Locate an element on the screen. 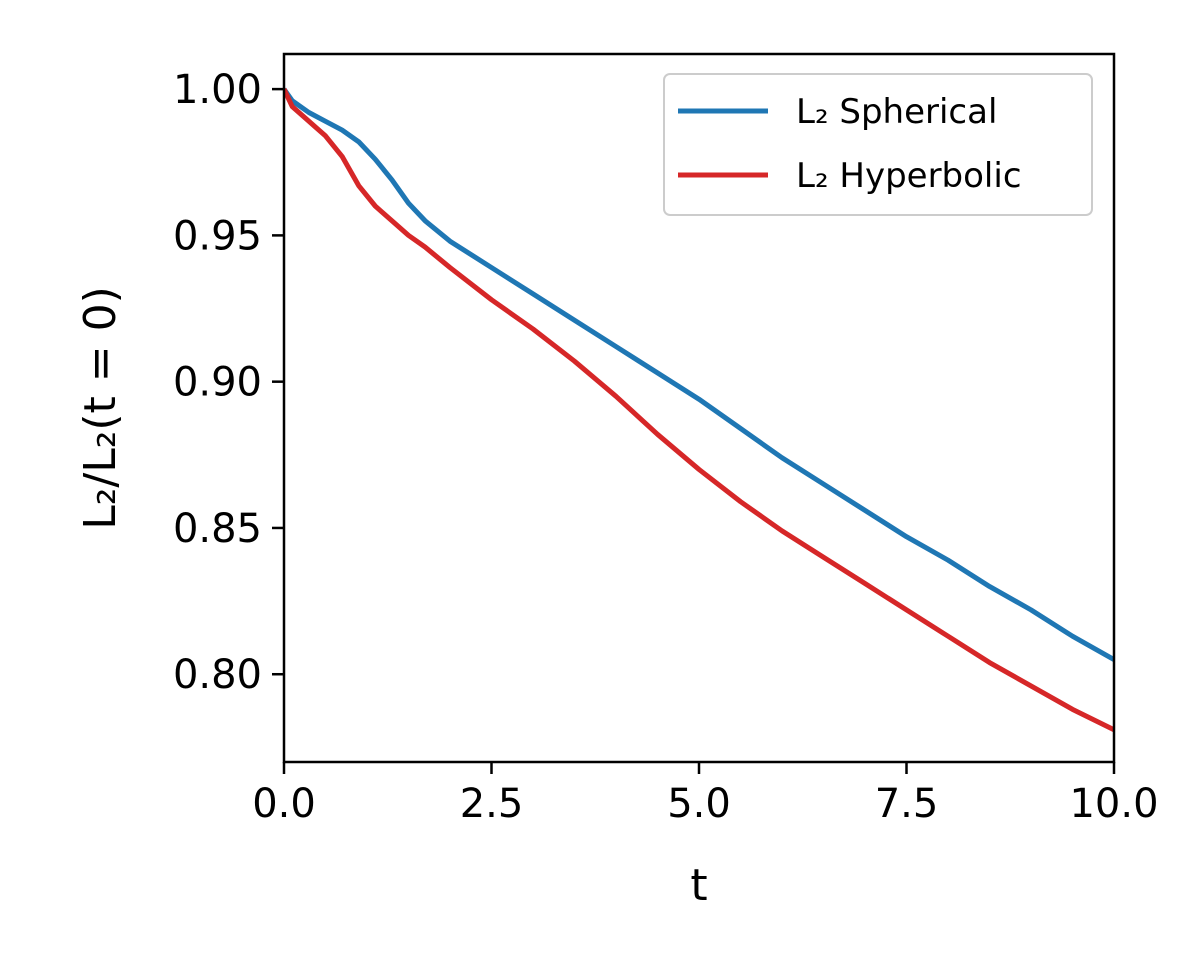 The width and height of the screenshot is (1200, 975). y-tick-label: 0.85 is located at coordinates (217, 529).